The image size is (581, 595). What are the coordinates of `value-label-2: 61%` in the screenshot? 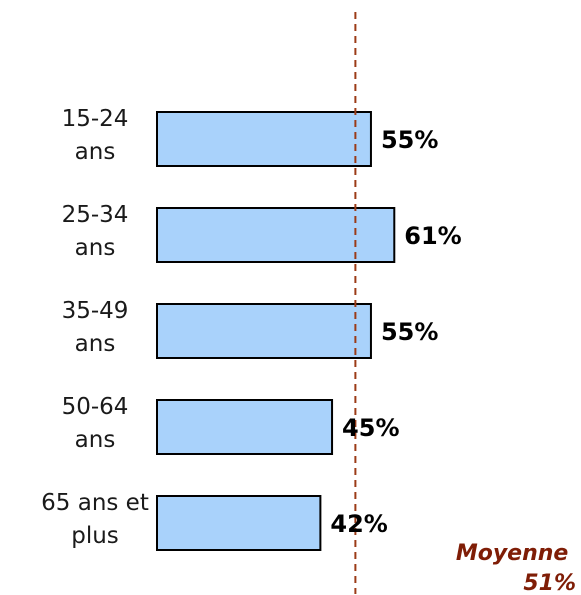 It's located at (432, 236).